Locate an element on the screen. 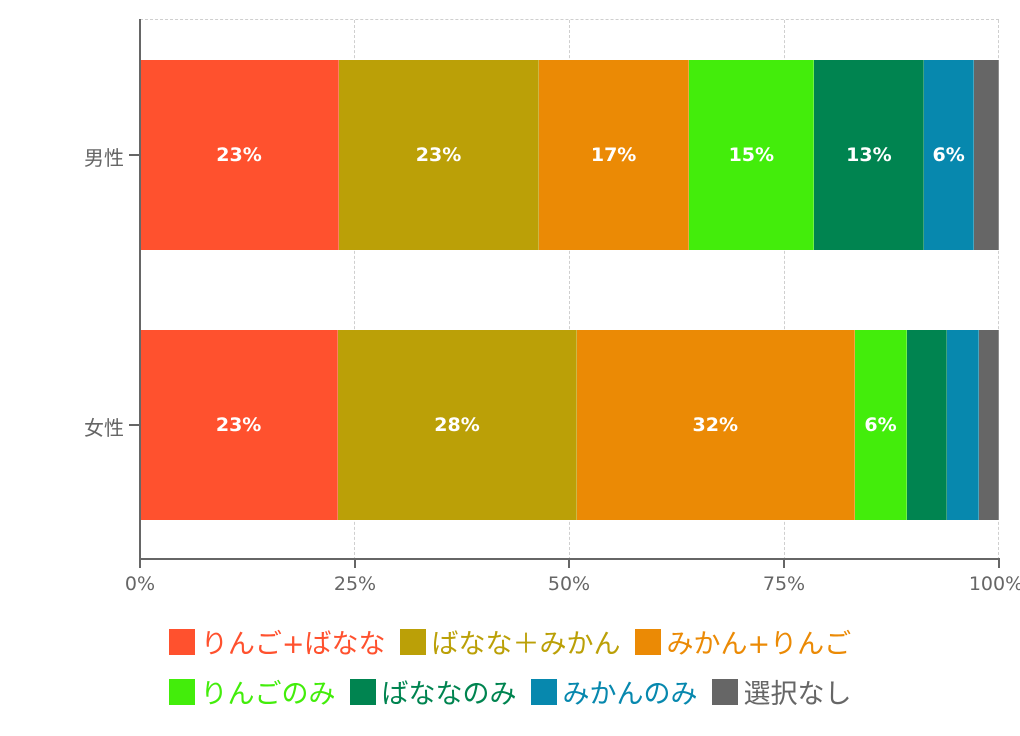 Image resolution: width=1020 pixels, height=736 pixels. legend-item: みかん+りんご is located at coordinates (743, 641).